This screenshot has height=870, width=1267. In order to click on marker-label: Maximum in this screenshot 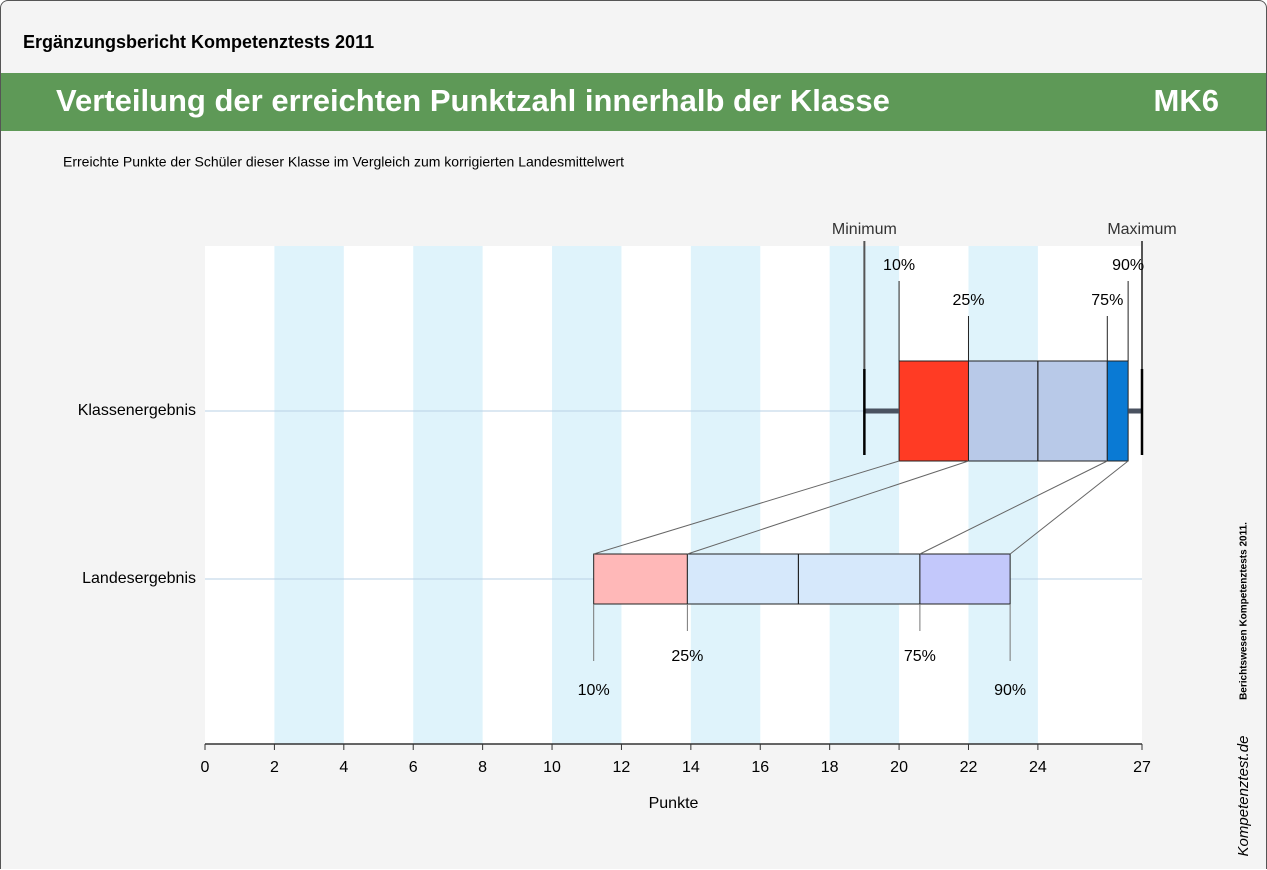, I will do `click(1141, 229)`.